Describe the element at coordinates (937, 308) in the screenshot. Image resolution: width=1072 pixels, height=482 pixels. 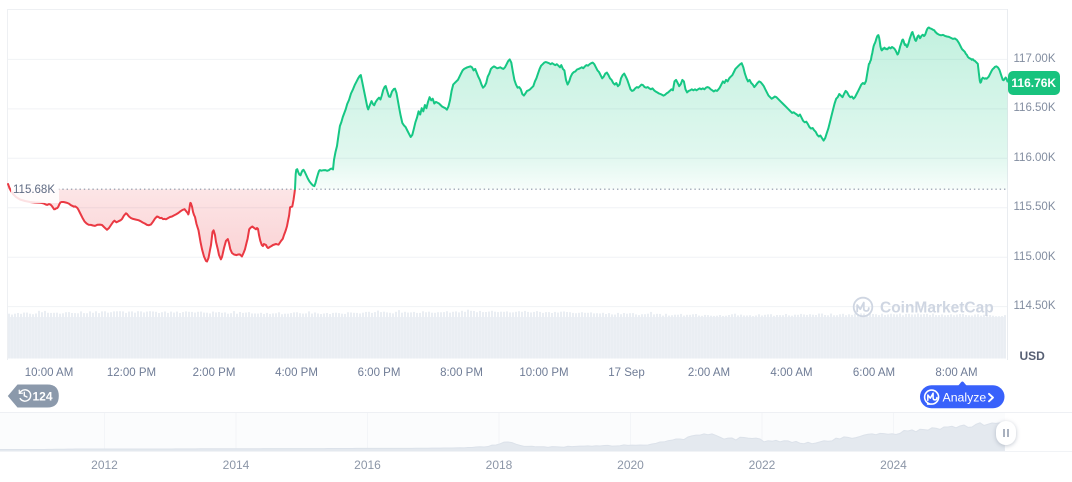
I see `svg-text: CoinMarketCap` at that location.